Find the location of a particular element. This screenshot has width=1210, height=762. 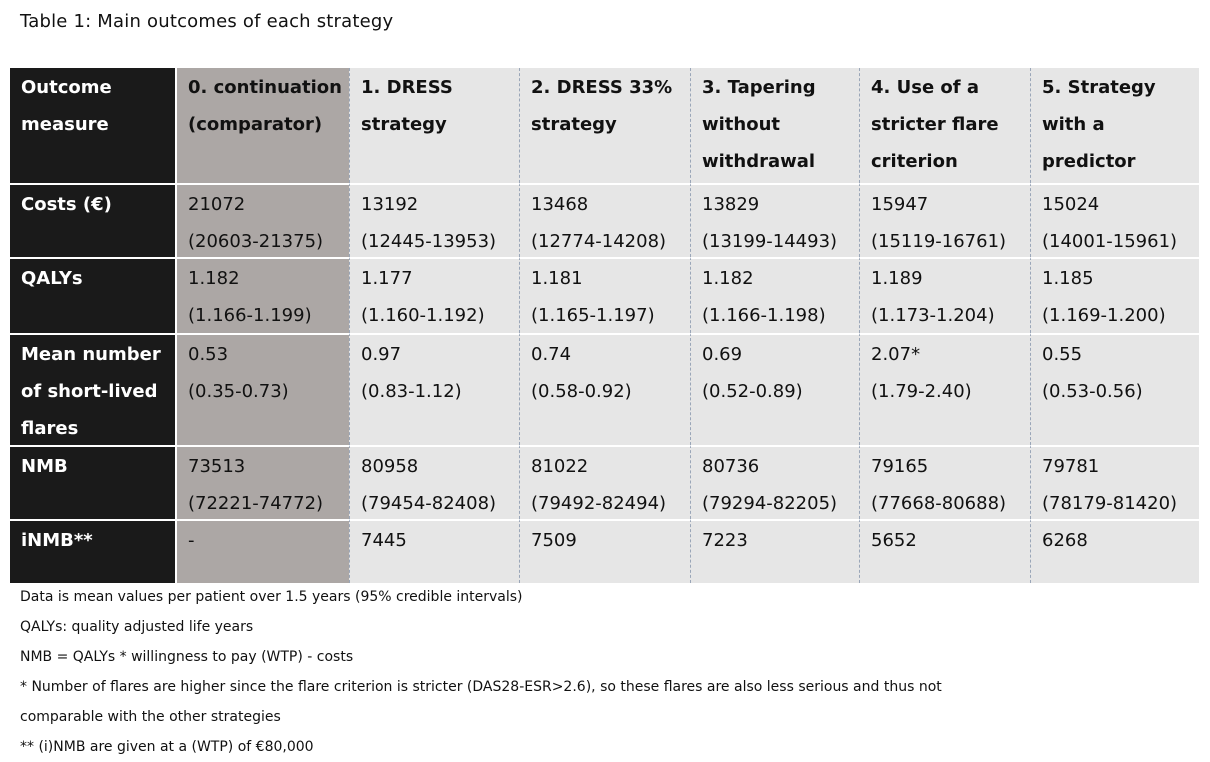

table-cell: 7445 is located at coordinates (434, 551).